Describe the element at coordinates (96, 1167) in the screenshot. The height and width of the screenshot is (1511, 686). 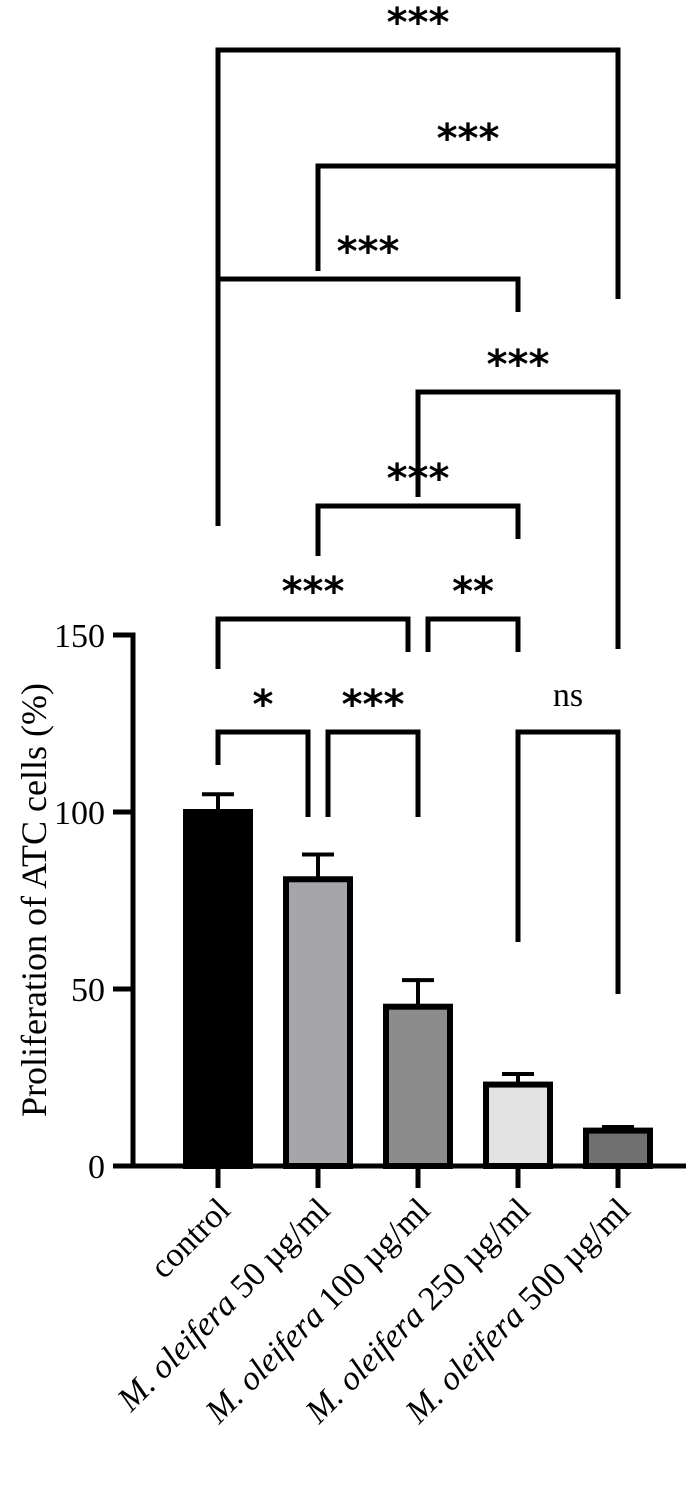
I see `y-tick-label: 0` at that location.